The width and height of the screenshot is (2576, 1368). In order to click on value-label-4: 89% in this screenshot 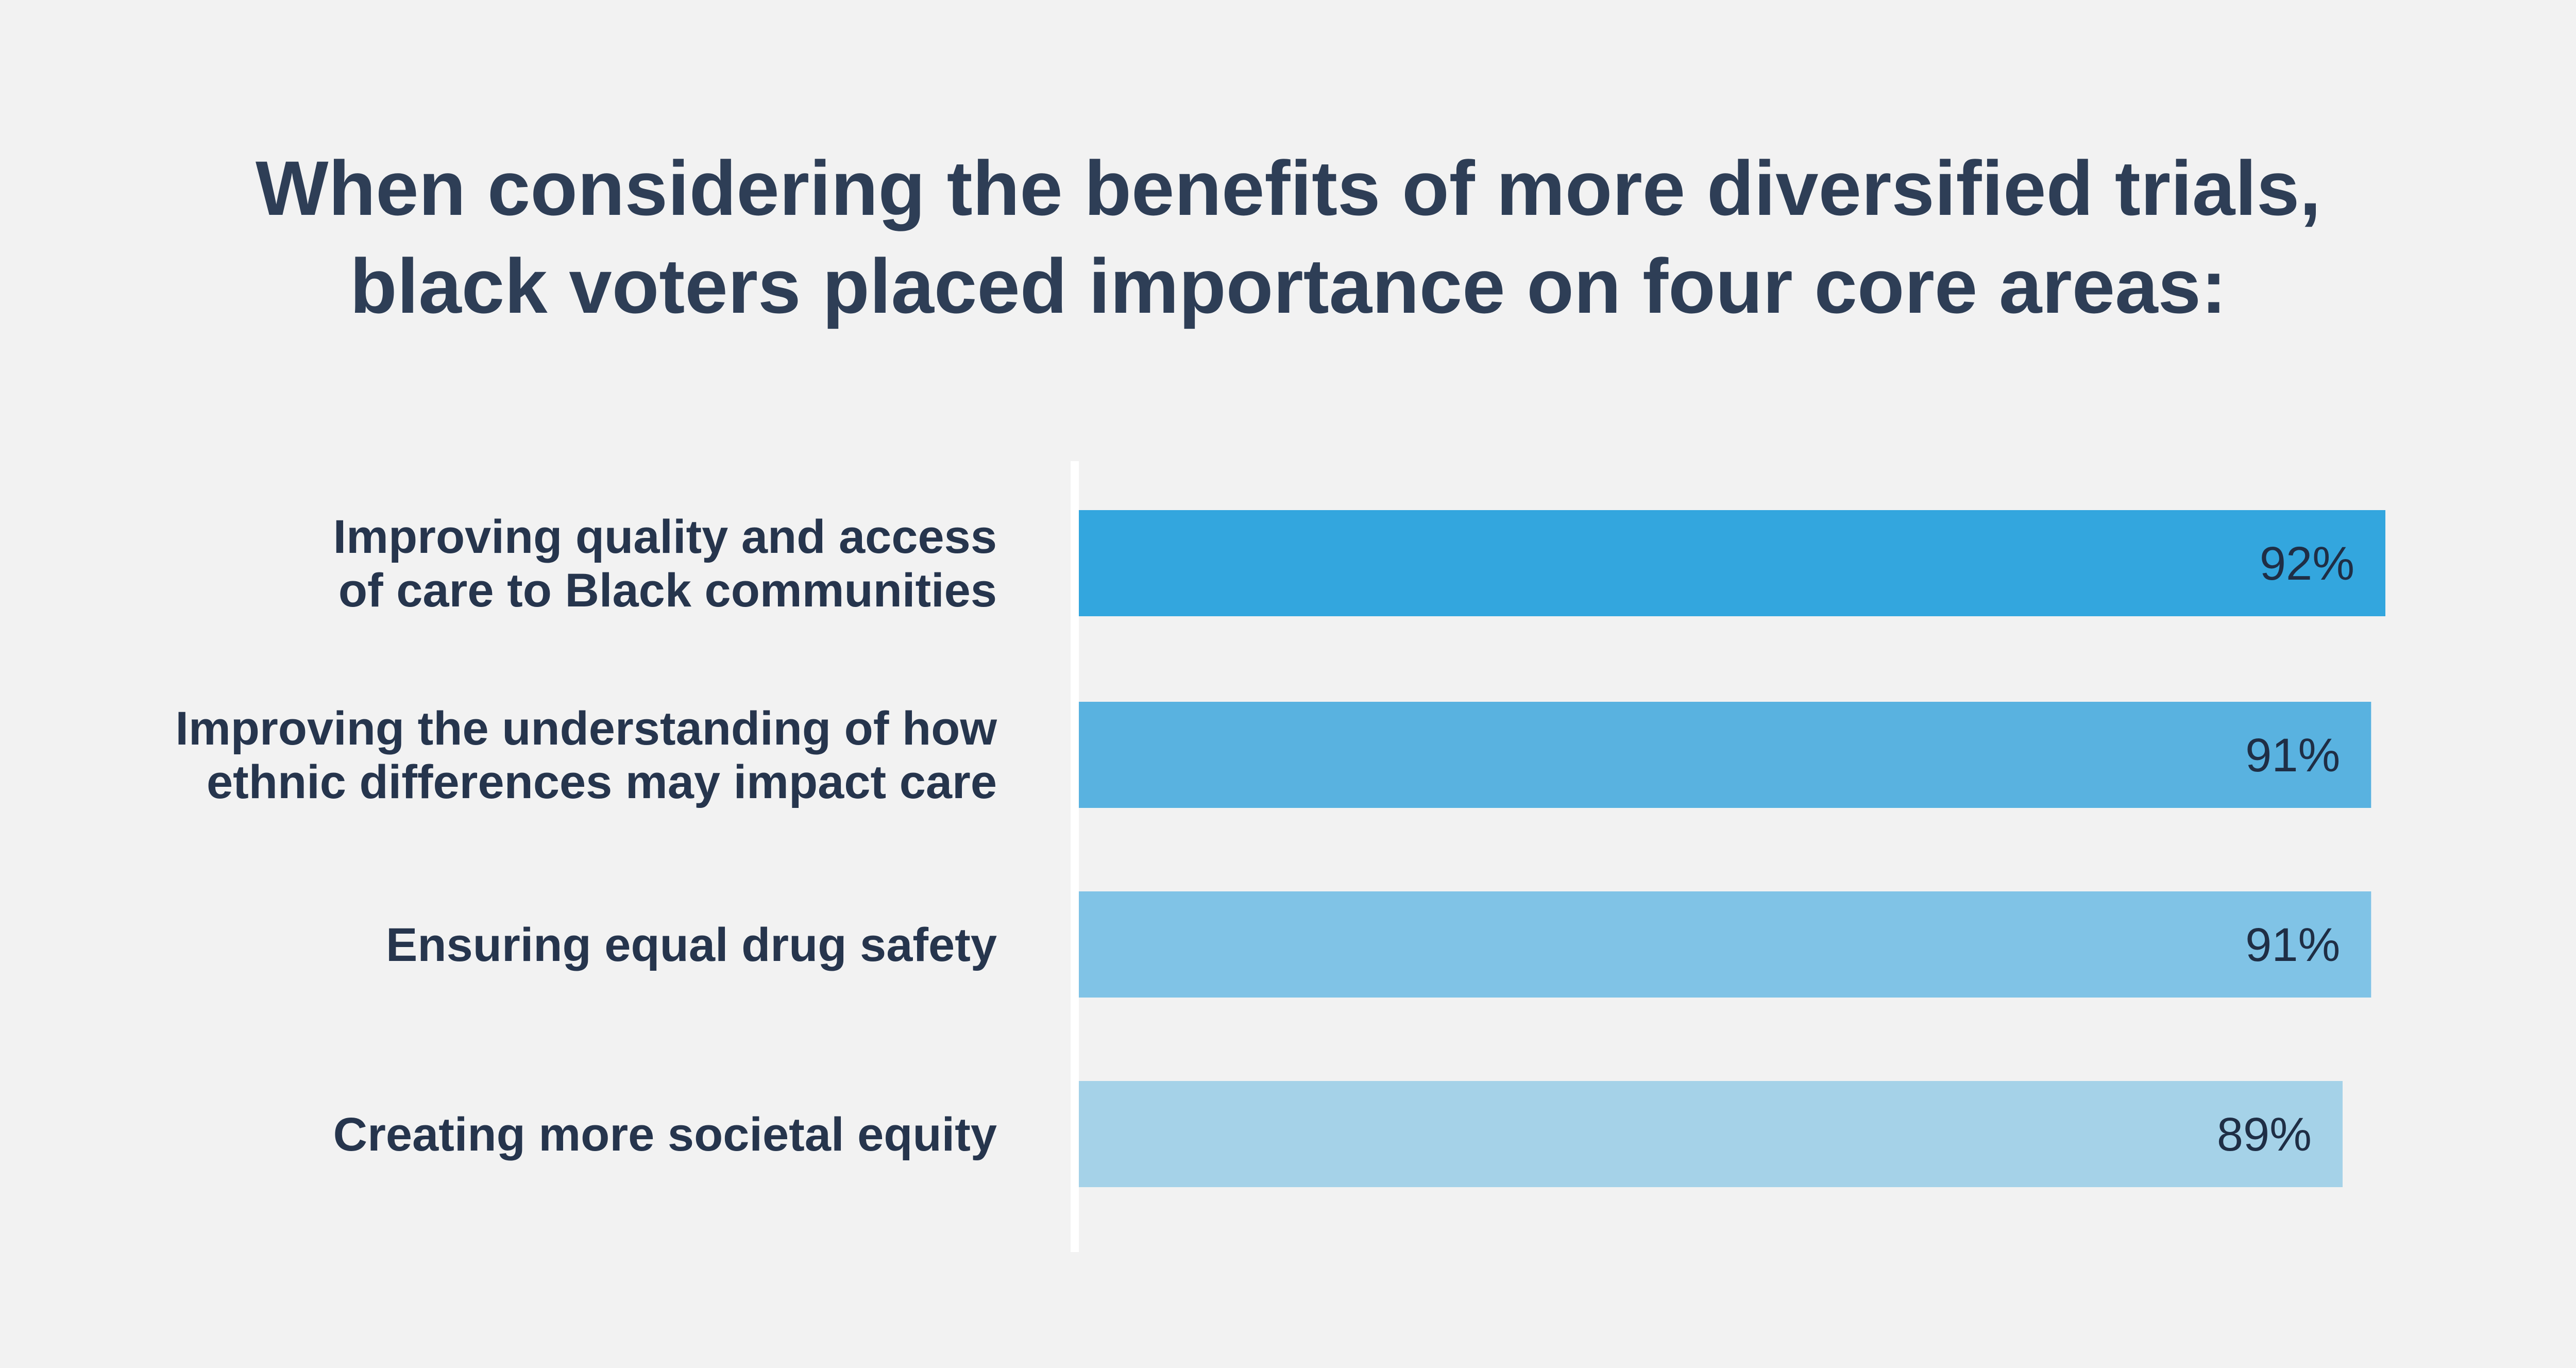, I will do `click(2264, 1134)`.